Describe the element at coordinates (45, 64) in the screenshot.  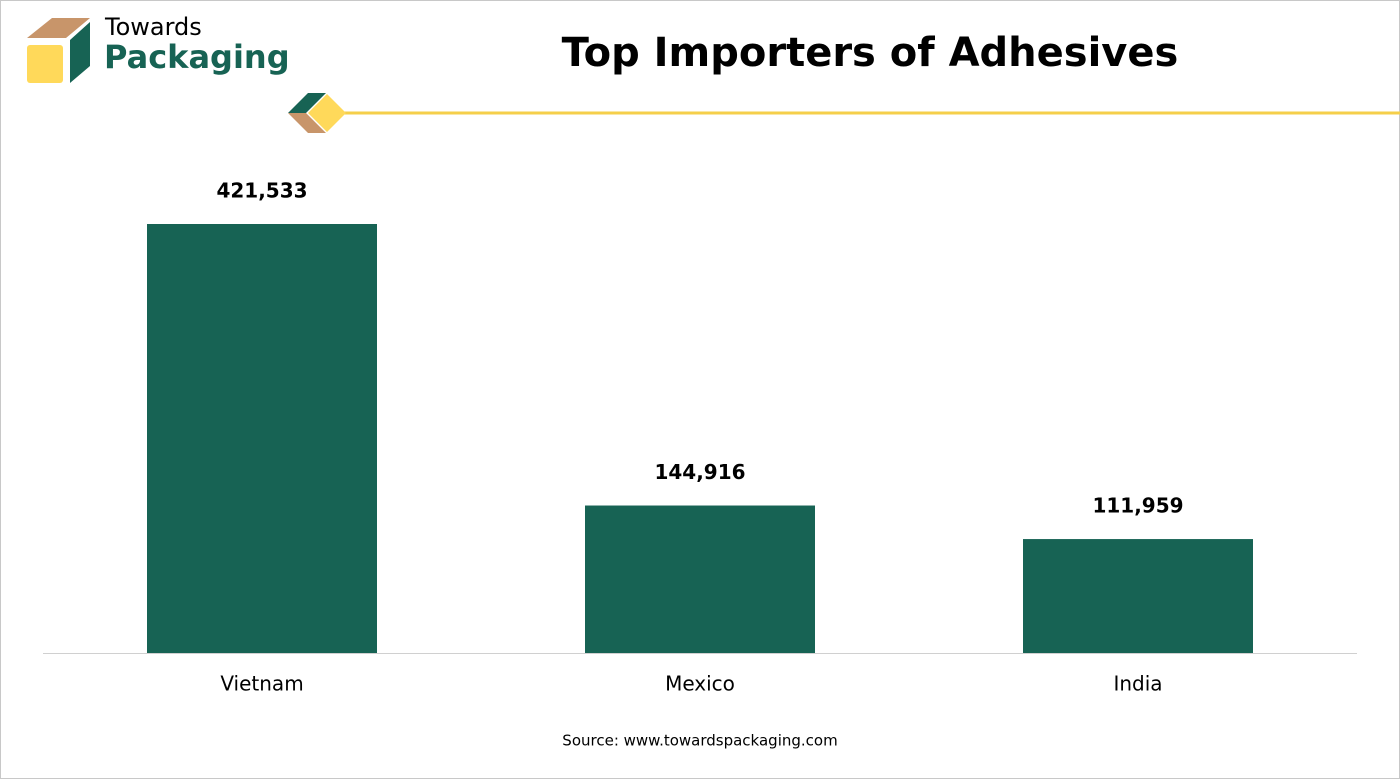
I see `logo-box-front` at that location.